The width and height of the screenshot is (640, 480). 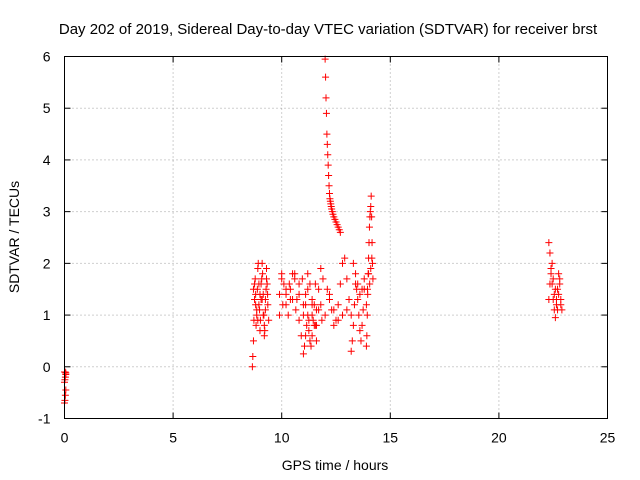 I want to click on x-tick-label: 0, so click(x=65, y=438).